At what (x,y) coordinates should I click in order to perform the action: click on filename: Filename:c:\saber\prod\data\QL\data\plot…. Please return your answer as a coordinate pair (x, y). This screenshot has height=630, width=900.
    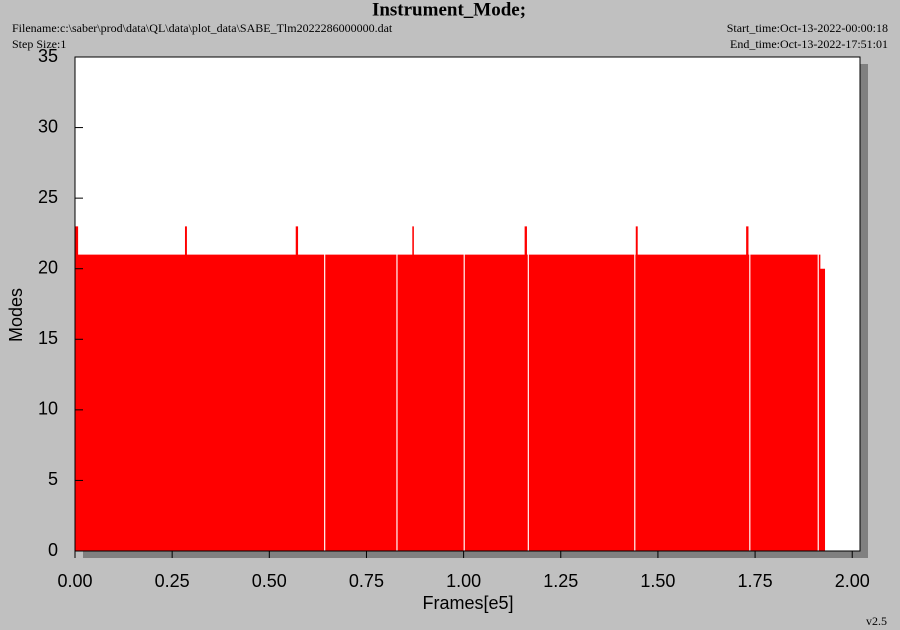
    Looking at the image, I should click on (202, 28).